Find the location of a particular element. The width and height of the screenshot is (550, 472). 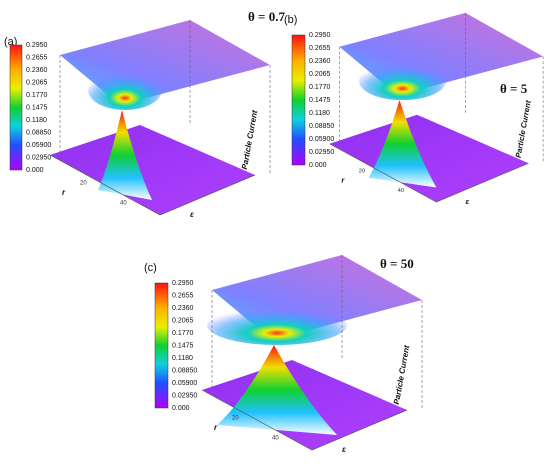

theta-label: θ = 0.7 is located at coordinates (266, 16).